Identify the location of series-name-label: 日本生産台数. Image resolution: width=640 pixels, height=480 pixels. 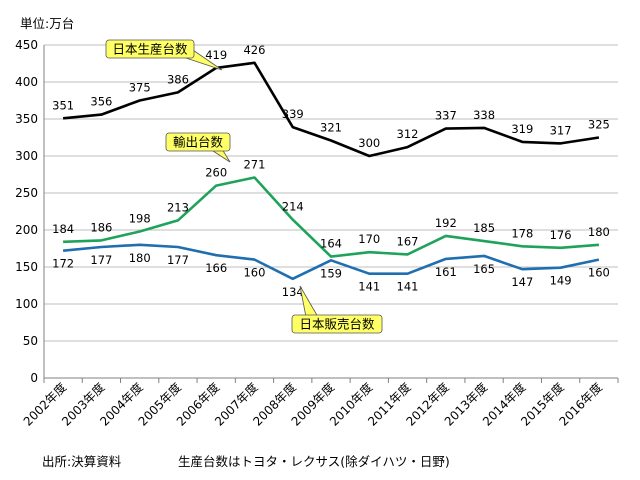
(150, 49).